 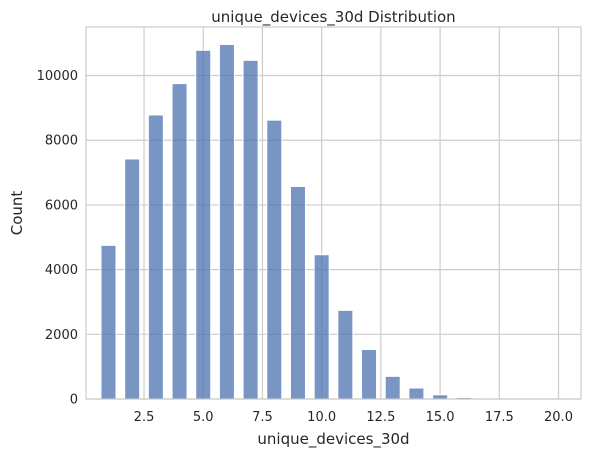 What do you see at coordinates (558, 417) in the screenshot?
I see `x-tick-label: 20.0` at bounding box center [558, 417].